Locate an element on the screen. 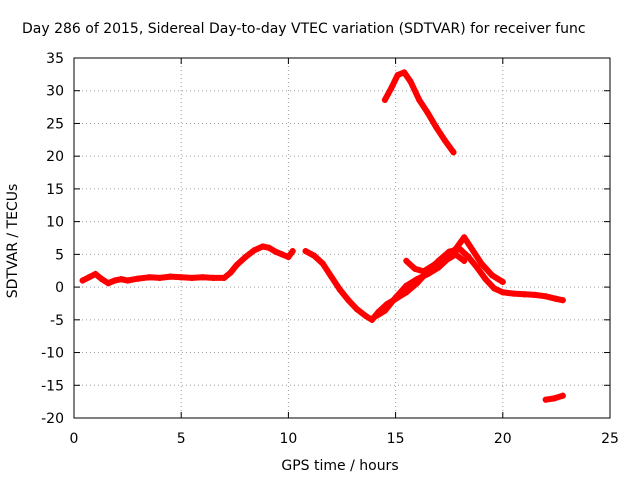 The image size is (640, 480). series-band-trace-b is located at coordinates (434, 284).